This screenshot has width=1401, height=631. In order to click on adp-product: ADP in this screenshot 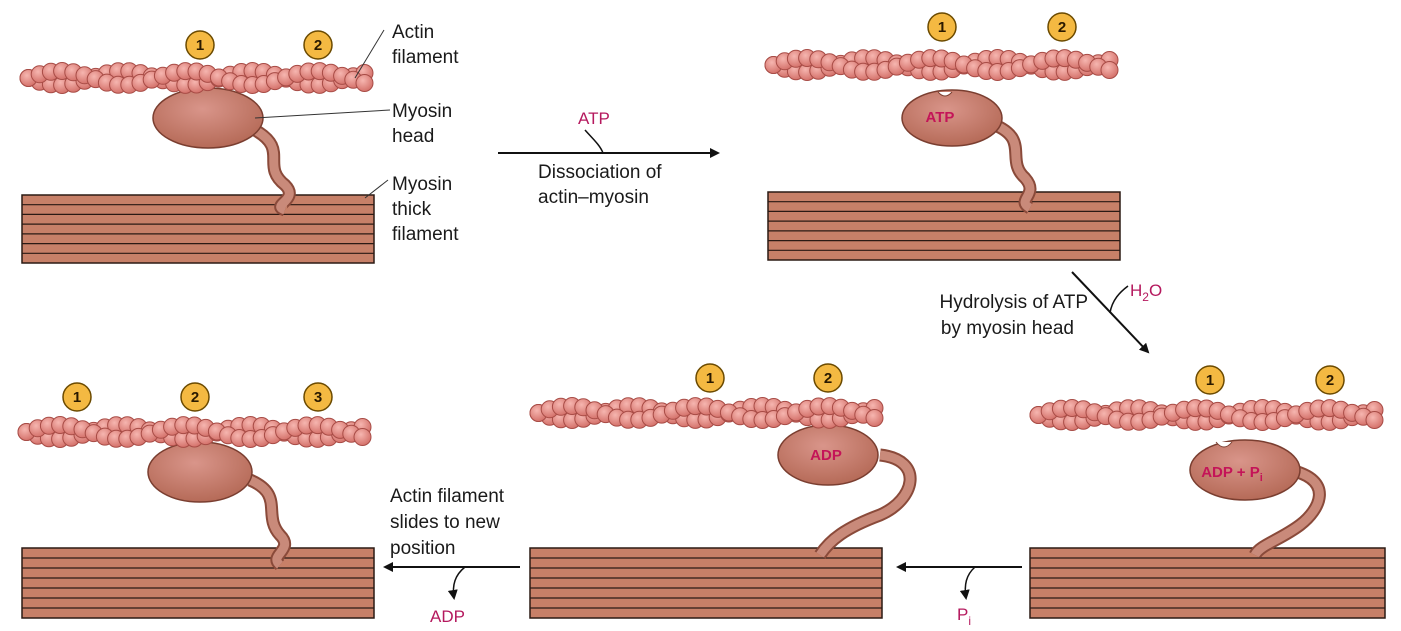, I will do `click(447, 616)`.